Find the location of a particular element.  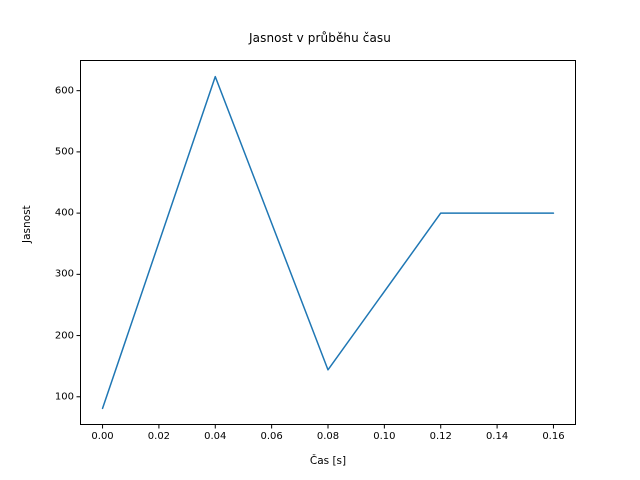

x-tick-label: 0.06 is located at coordinates (271, 436).